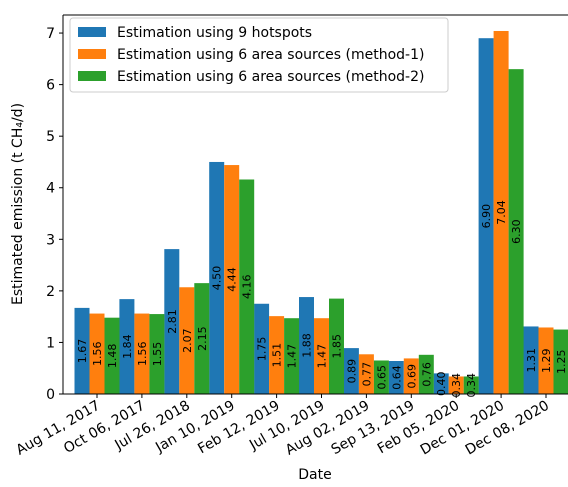 The height and width of the screenshot is (487, 568). I want to click on value-label: 4.50, so click(217, 278).